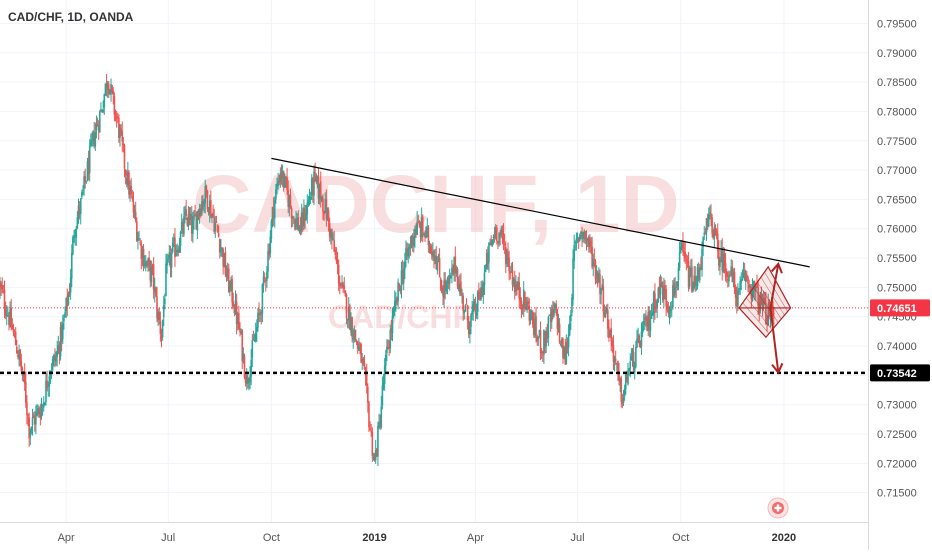 The height and width of the screenshot is (555, 932). Describe the element at coordinates (540, 212) in the screenshot. I see `trendline` at that location.